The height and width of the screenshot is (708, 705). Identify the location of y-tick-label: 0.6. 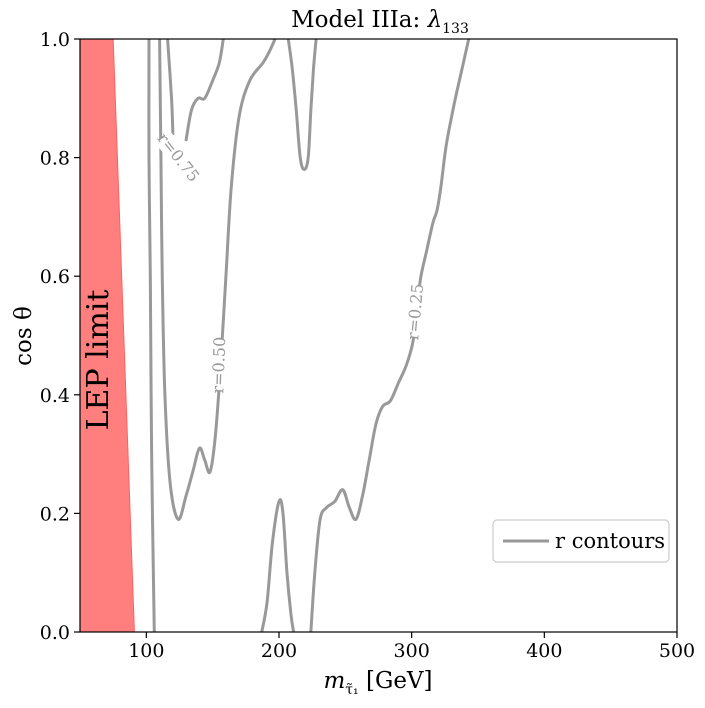
(55, 277).